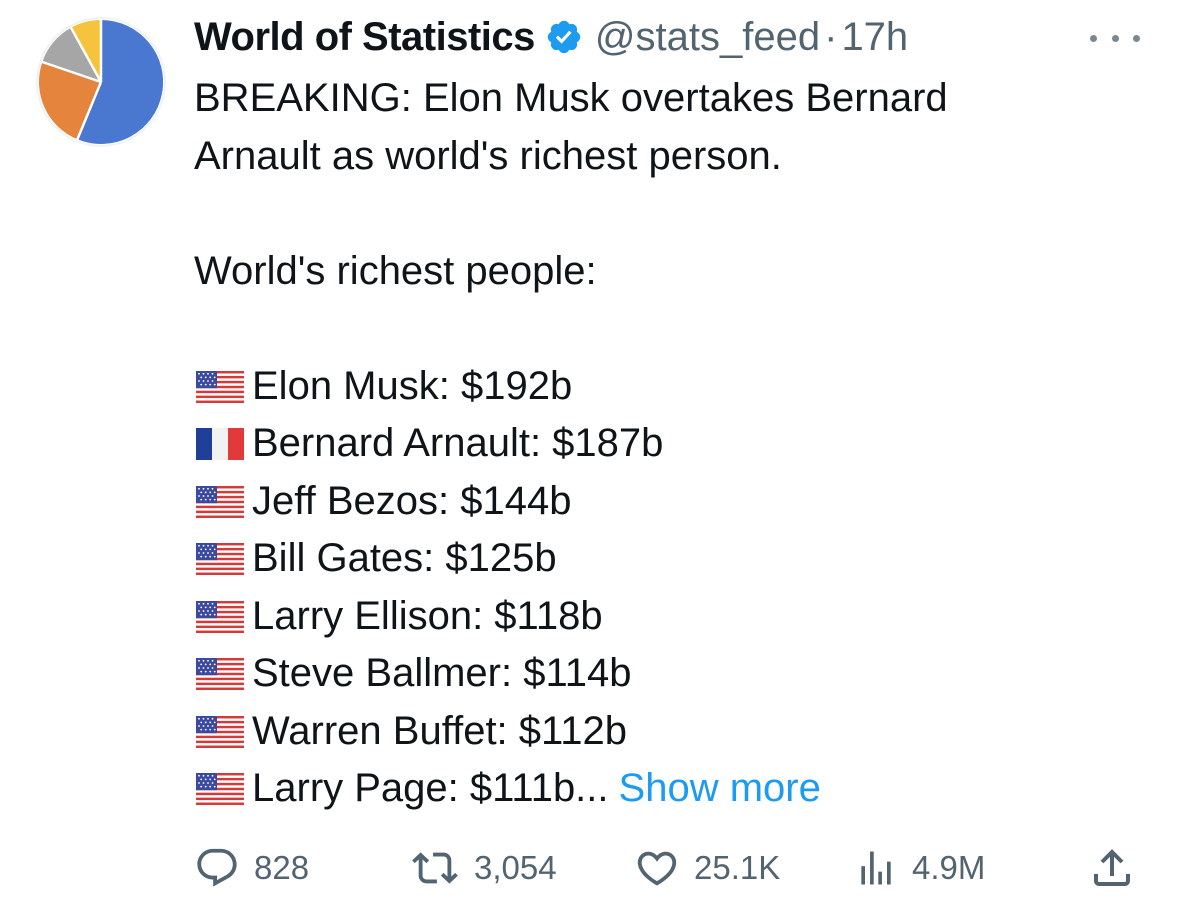 This screenshot has height=918, width=1179. Describe the element at coordinates (1115, 38) in the screenshot. I see `more-options-icon` at that location.